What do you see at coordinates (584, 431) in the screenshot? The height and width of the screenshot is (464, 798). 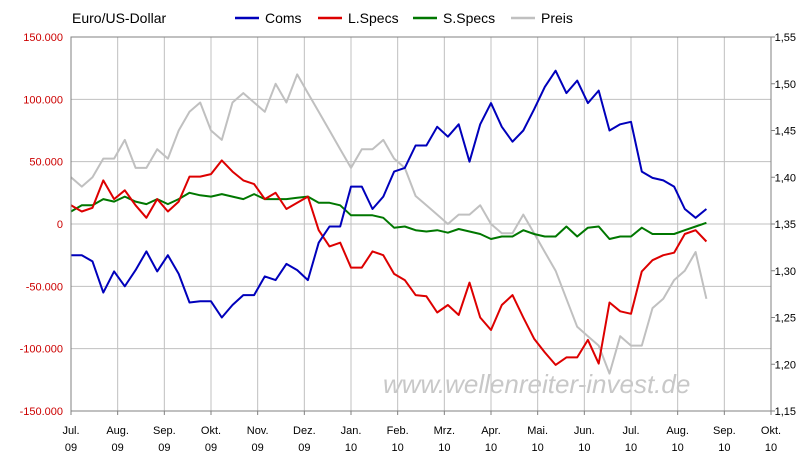 I see `x-tick-label-month: Jun.` at bounding box center [584, 431].